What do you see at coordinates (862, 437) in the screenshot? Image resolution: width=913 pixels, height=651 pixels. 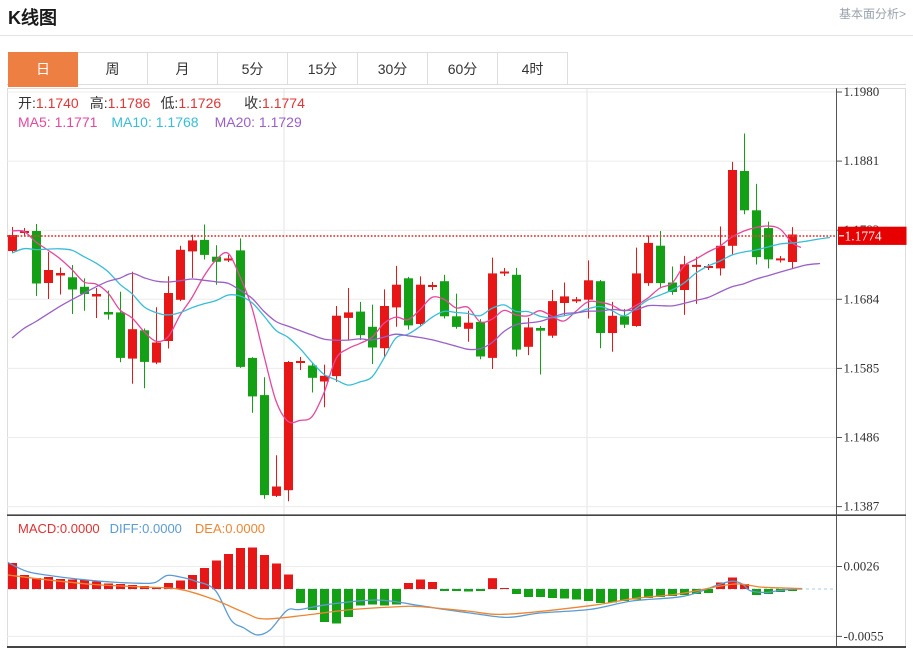 I see `svg-text: 1.1486` at bounding box center [862, 437].